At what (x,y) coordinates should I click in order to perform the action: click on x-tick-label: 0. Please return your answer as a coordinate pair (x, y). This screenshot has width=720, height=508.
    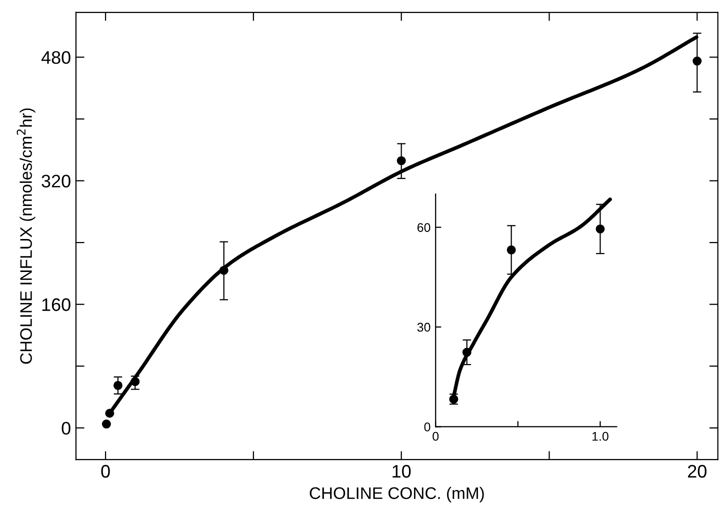
    Looking at the image, I should click on (105, 471).